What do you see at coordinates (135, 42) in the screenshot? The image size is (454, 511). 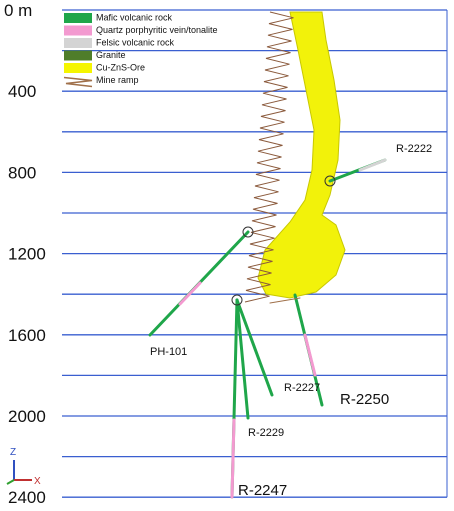 I see `legend-label: Felsic volcanic rock` at bounding box center [135, 42].